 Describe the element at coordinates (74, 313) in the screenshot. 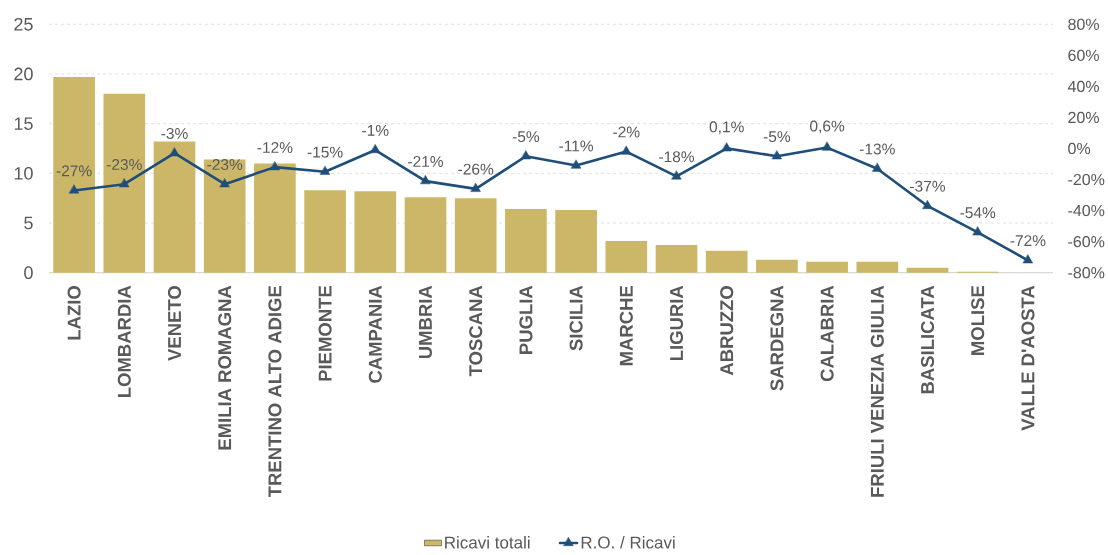

I see `x-tick-label: LAZIO` at that location.